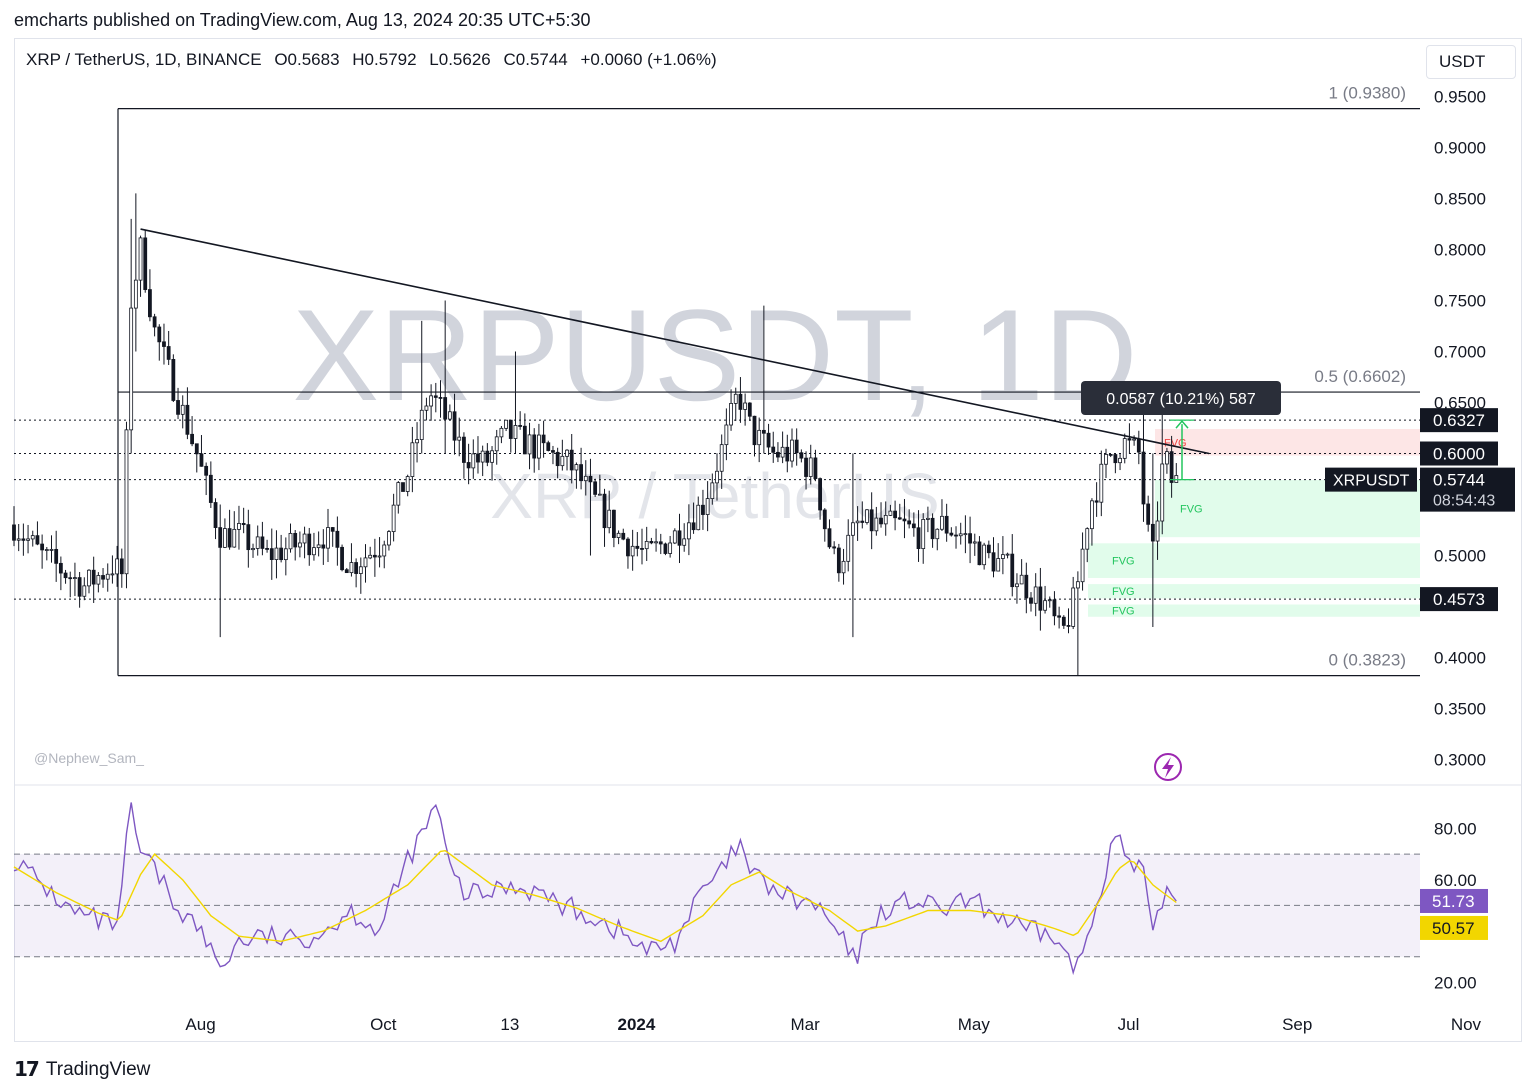 Image resolution: width=1536 pixels, height=1092 pixels. I want to click on ohlc-high: H0.5792, so click(384, 59).